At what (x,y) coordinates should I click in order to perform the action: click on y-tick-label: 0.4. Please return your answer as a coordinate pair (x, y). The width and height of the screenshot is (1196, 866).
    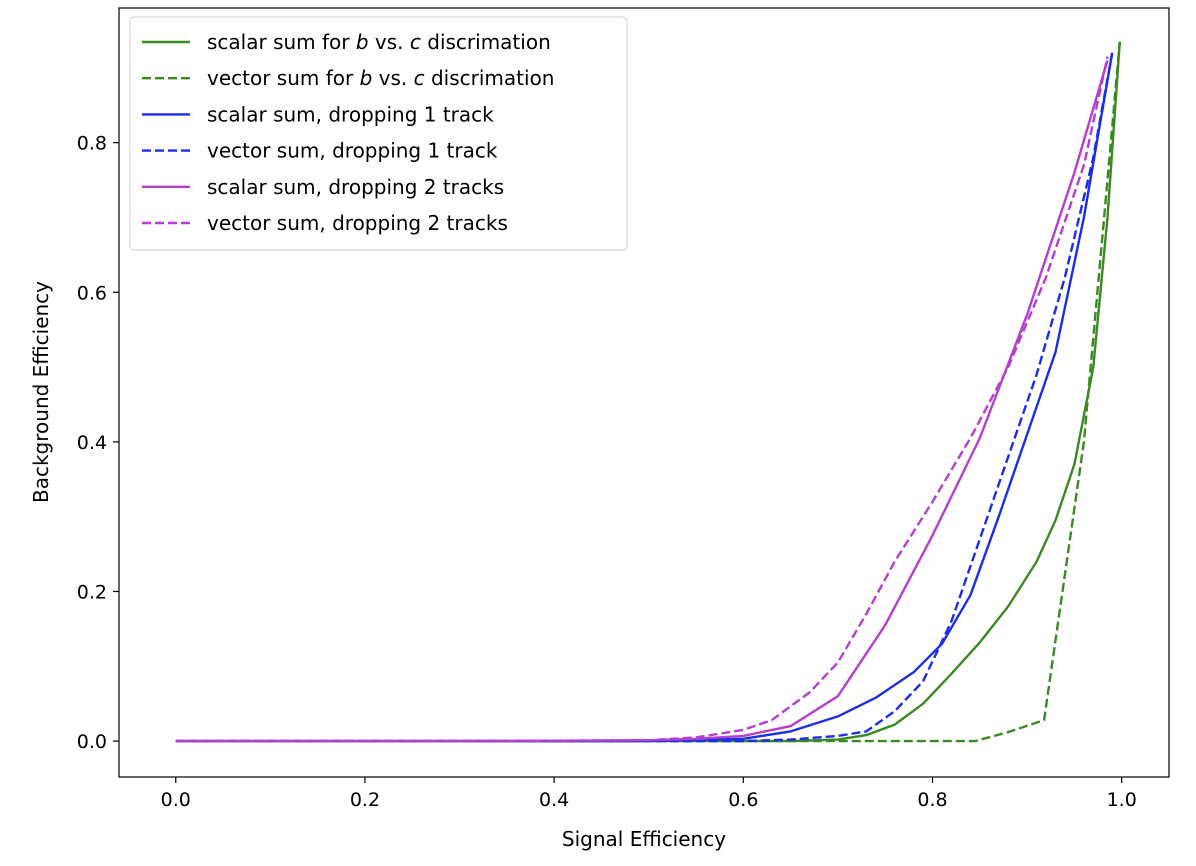
    Looking at the image, I should click on (92, 443).